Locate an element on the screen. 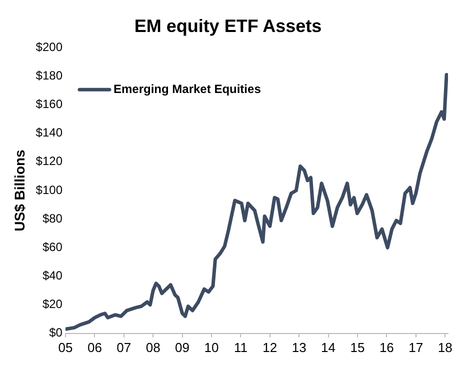 The width and height of the screenshot is (470, 367). x-tick-label: 16 is located at coordinates (386, 347).